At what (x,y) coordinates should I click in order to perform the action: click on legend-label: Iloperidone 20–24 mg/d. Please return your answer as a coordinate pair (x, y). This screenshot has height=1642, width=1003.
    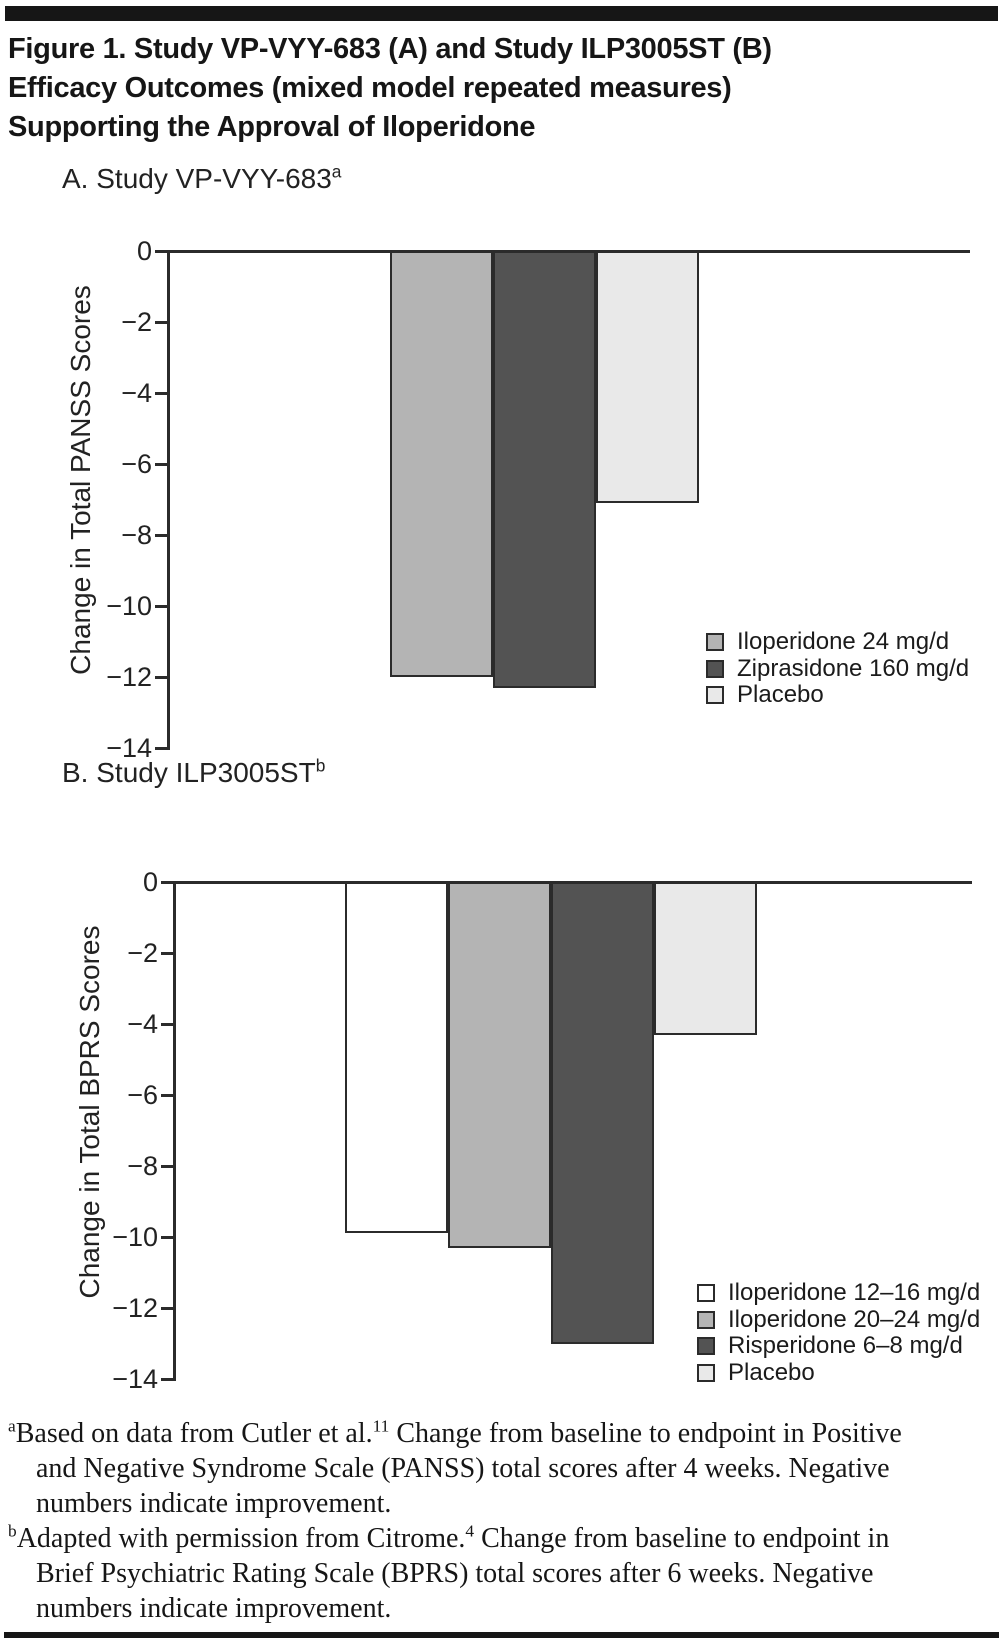
    Looking at the image, I should click on (854, 1319).